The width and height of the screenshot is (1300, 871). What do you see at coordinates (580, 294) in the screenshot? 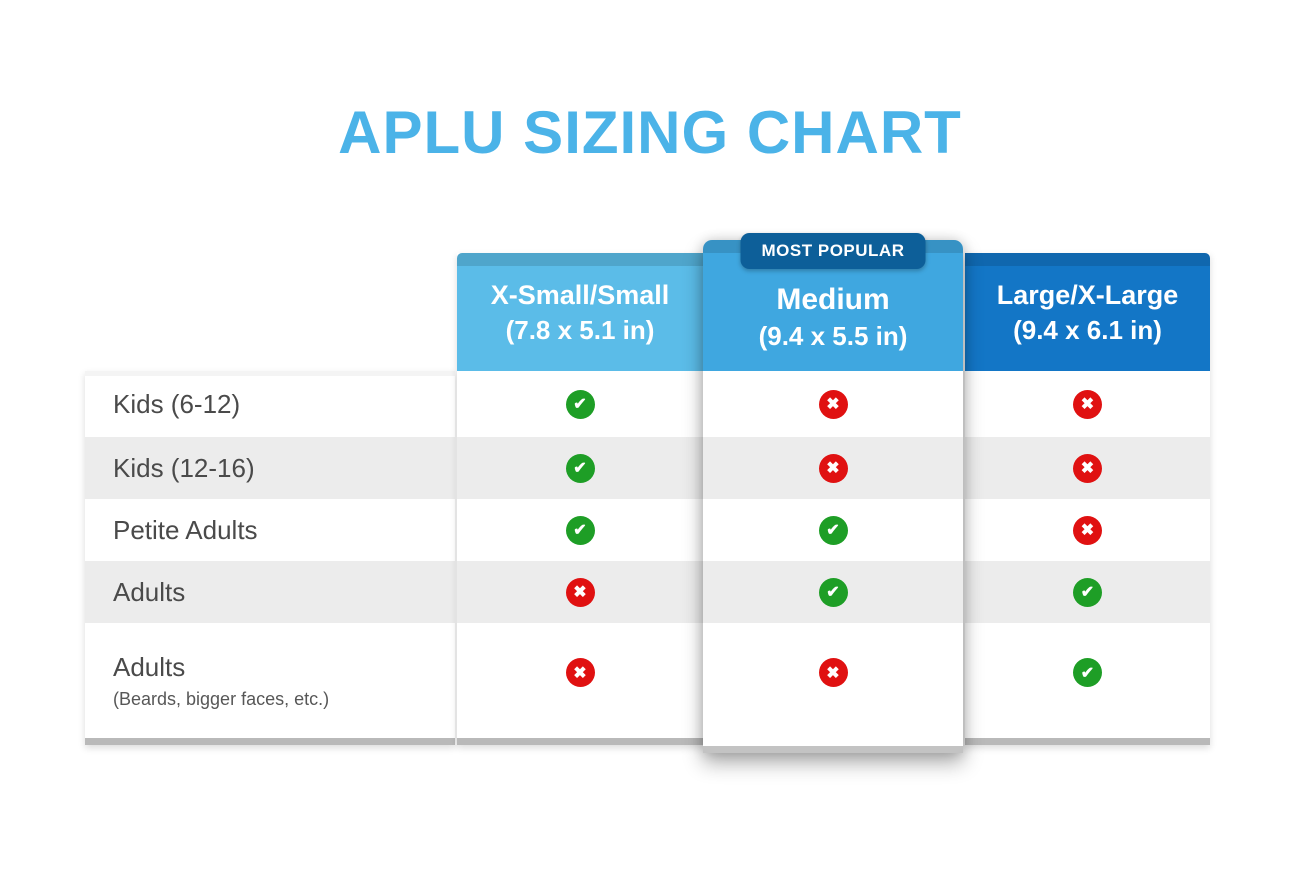
I see `column-title: X-Small/Small` at bounding box center [580, 294].